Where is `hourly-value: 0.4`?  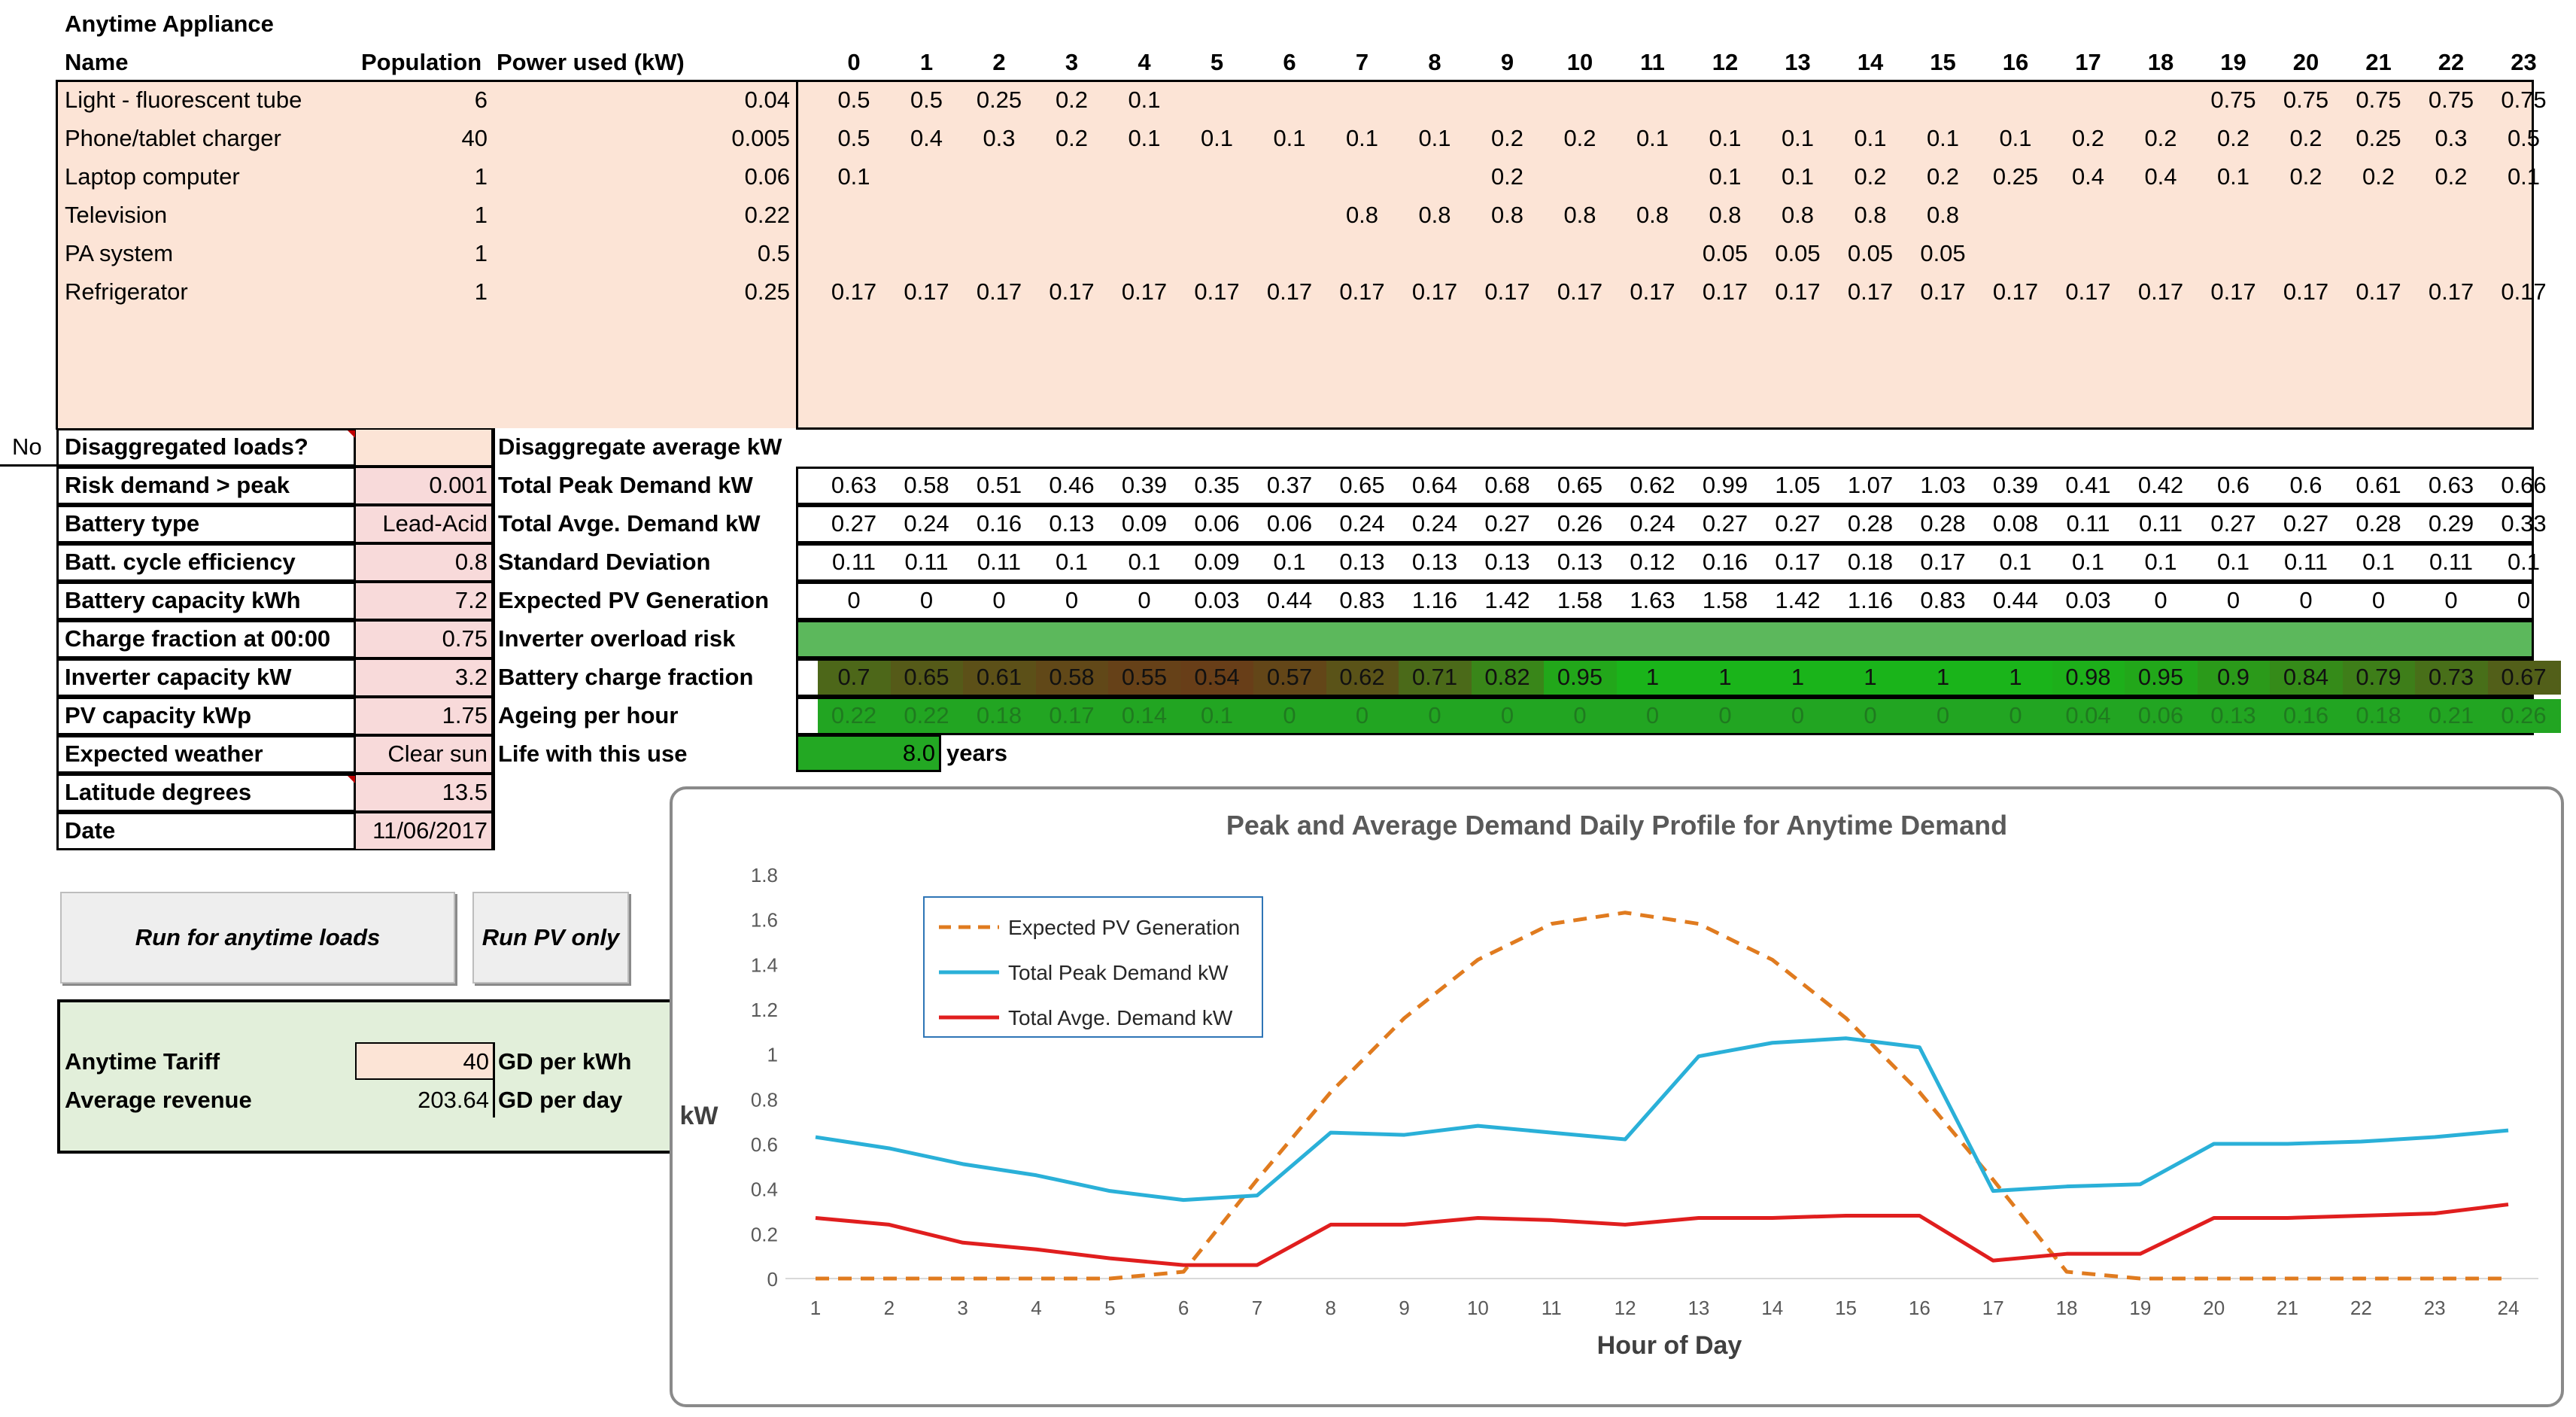 hourly-value: 0.4 is located at coordinates (927, 138).